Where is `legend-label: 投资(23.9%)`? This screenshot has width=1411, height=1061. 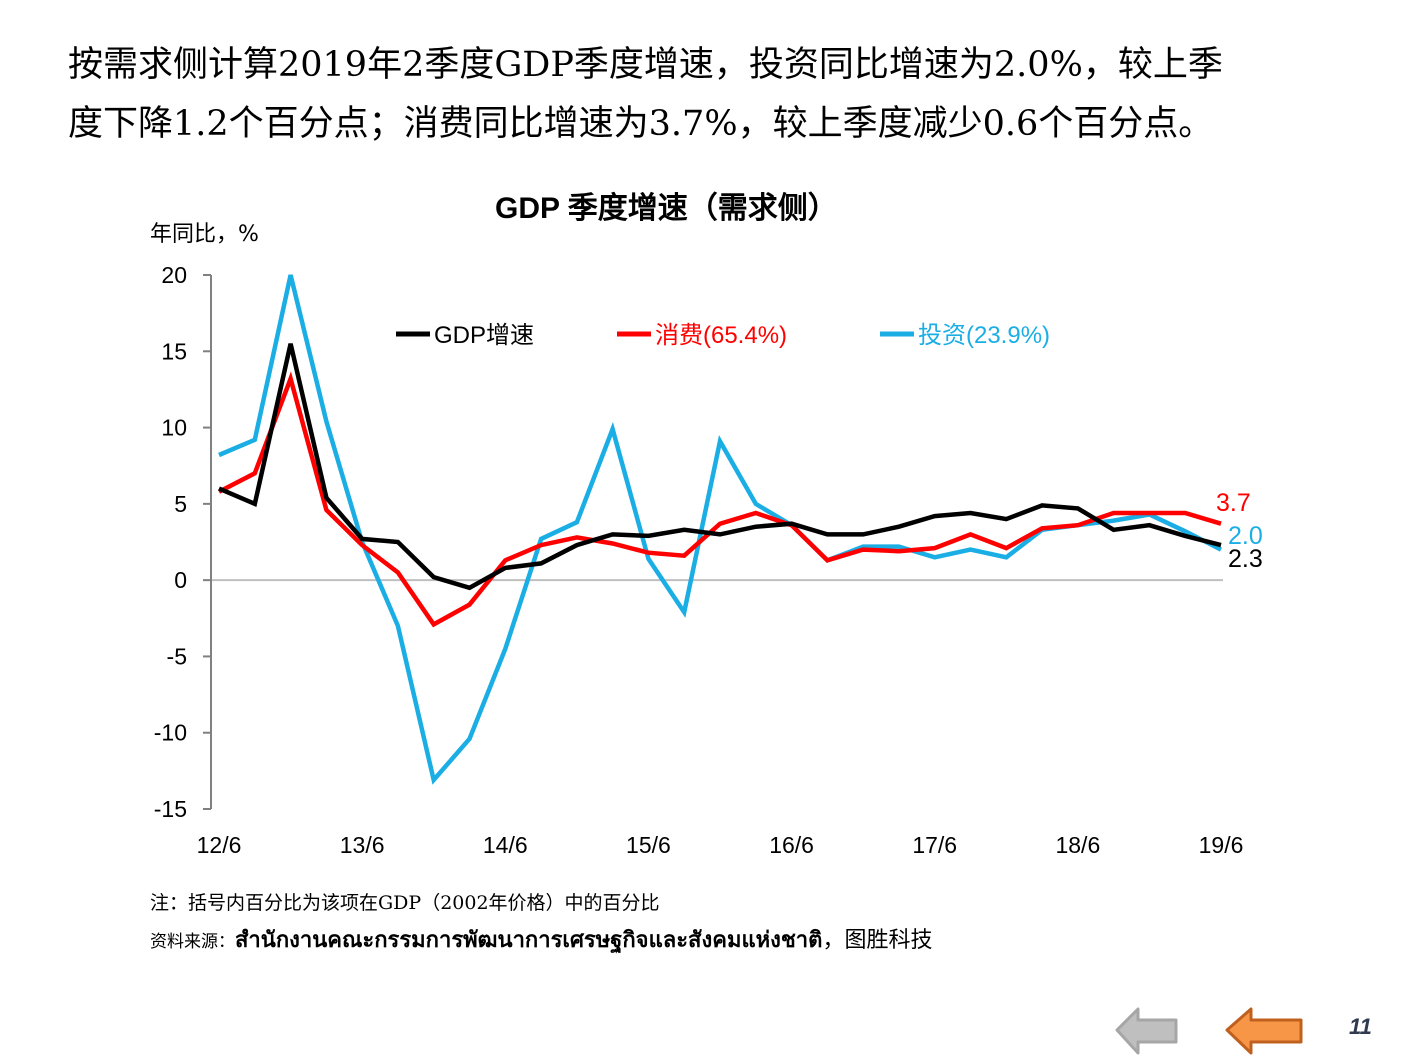 legend-label: 投资(23.9%) is located at coordinates (984, 335).